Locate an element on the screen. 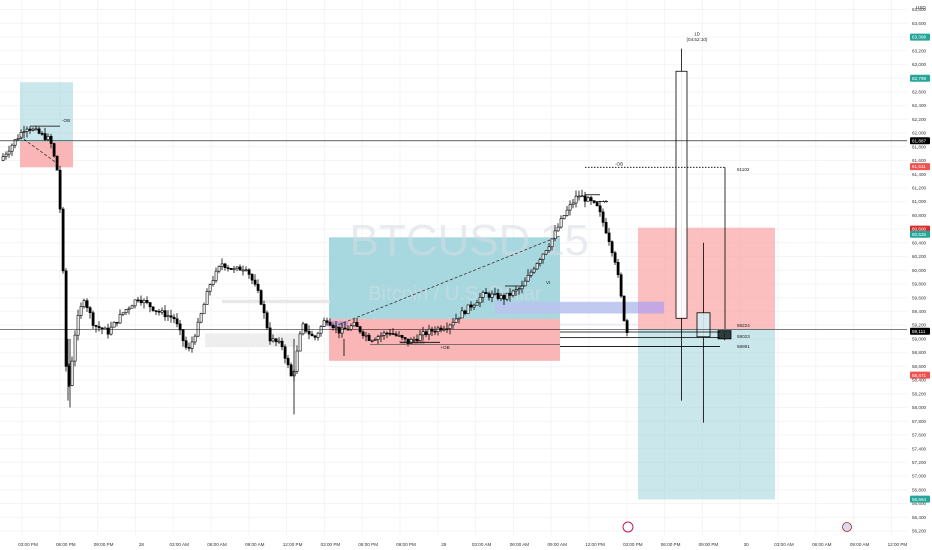 This screenshot has width=932, height=550. price-tick-label: 57,000 is located at coordinates (919, 476).